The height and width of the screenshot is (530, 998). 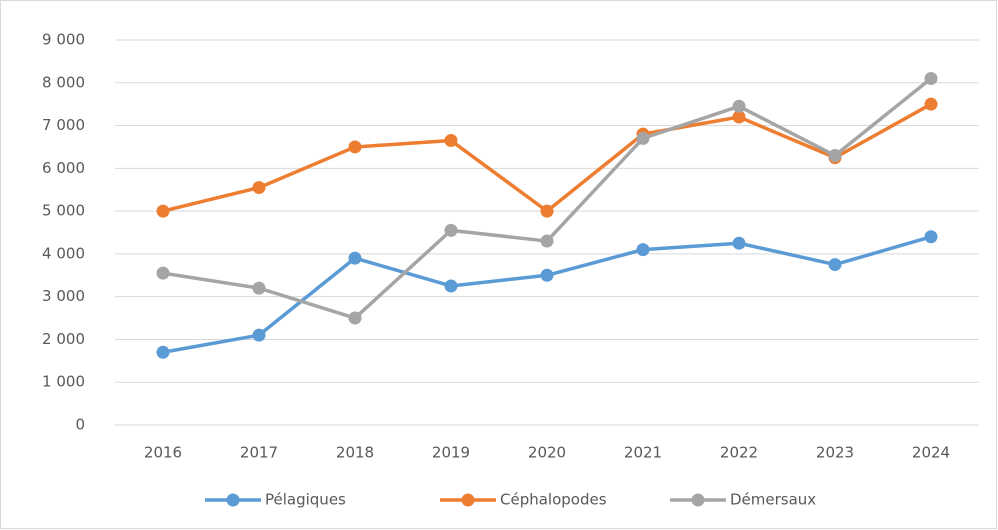 I want to click on x-tick-label: 2018, so click(x=355, y=453).